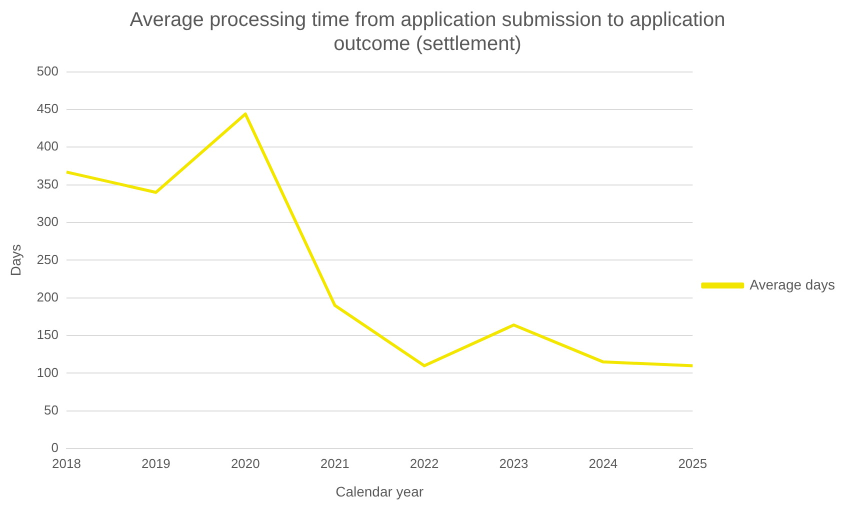 Image resolution: width=855 pixels, height=517 pixels. Describe the element at coordinates (335, 463) in the screenshot. I see `x-tick-label: 2021` at that location.